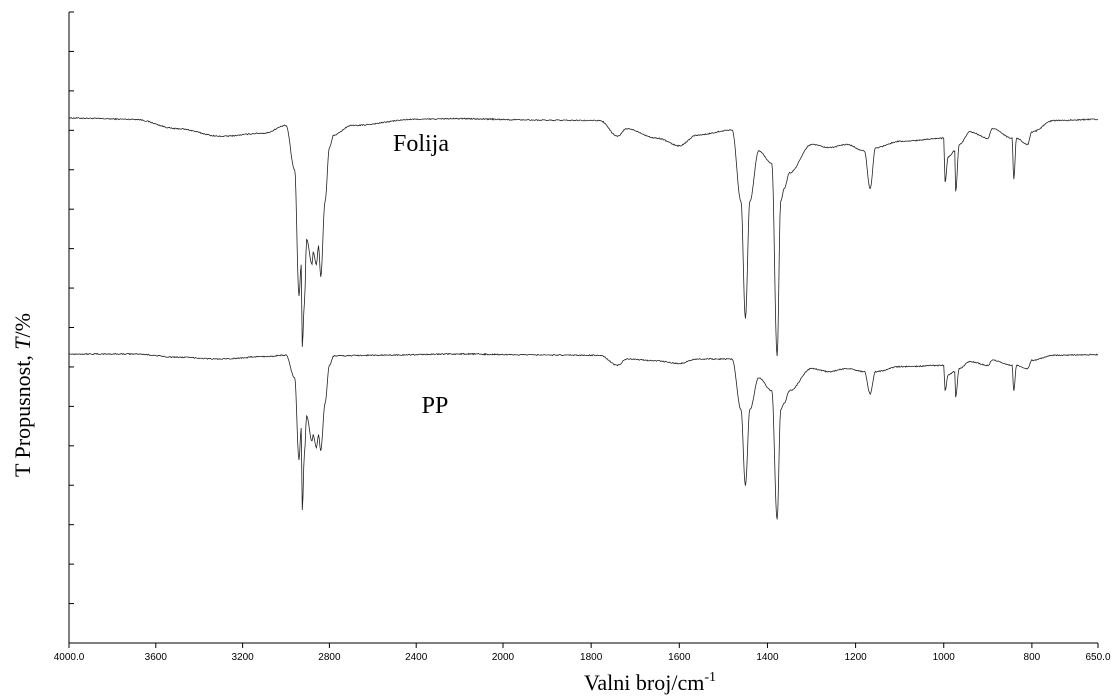 The width and height of the screenshot is (1113, 698). What do you see at coordinates (421, 144) in the screenshot?
I see `annotation-folija: Folija` at bounding box center [421, 144].